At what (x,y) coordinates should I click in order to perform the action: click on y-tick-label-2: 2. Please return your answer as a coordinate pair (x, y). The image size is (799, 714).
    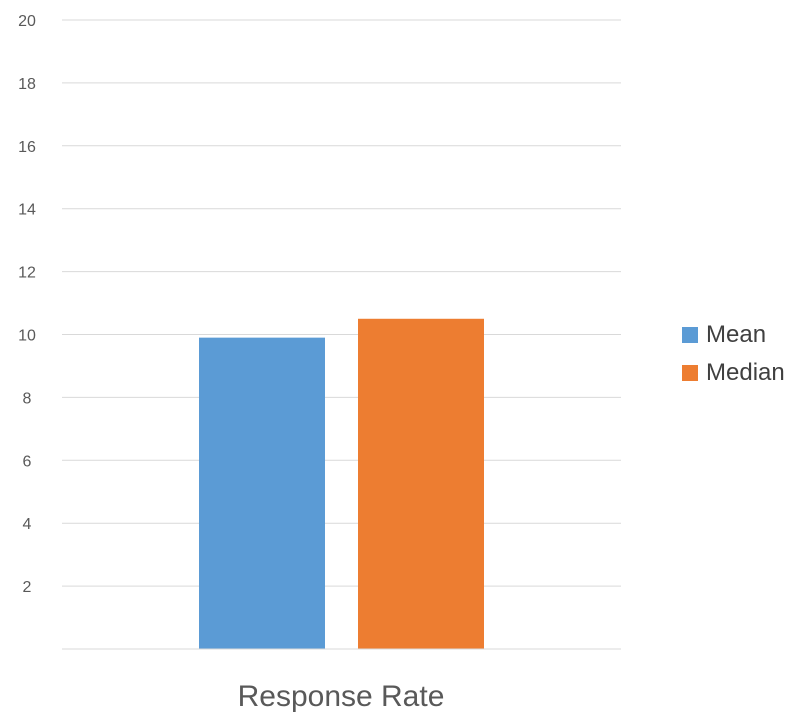
    Looking at the image, I should click on (27, 587).